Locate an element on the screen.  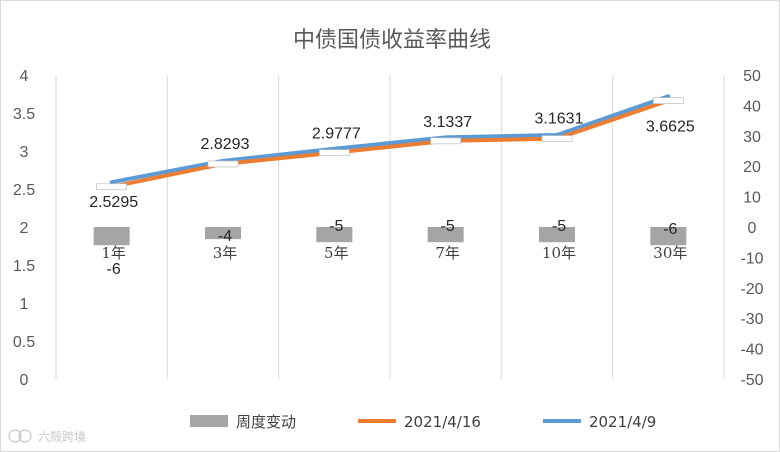
y-left-tick-label: 0.5 is located at coordinates (24, 342).